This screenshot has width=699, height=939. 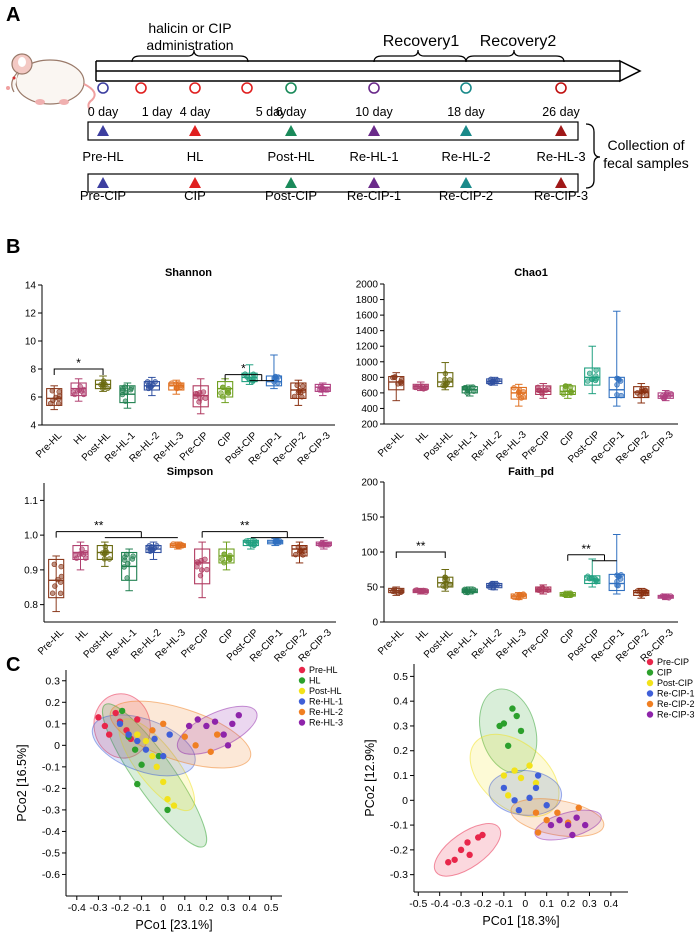 I want to click on chart-title: Faith_pd, so click(x=531, y=472).